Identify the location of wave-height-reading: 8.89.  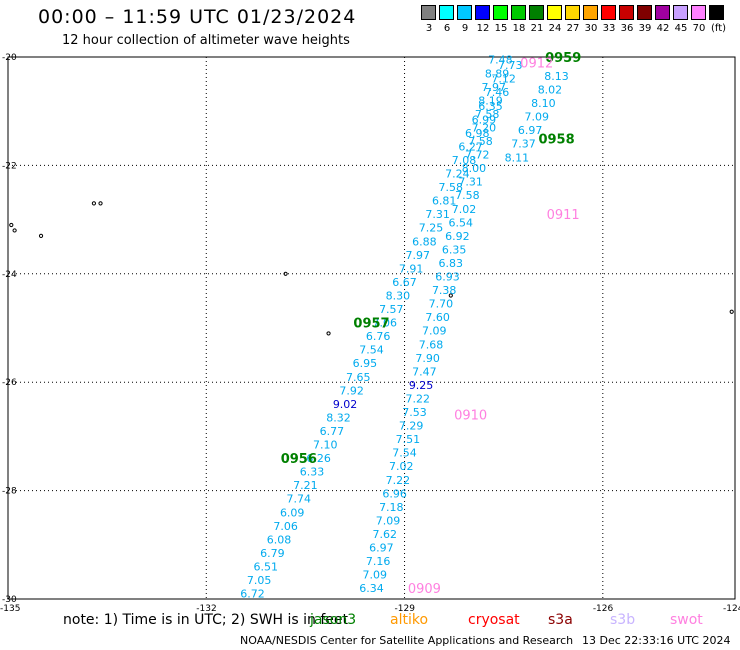
(497, 73).